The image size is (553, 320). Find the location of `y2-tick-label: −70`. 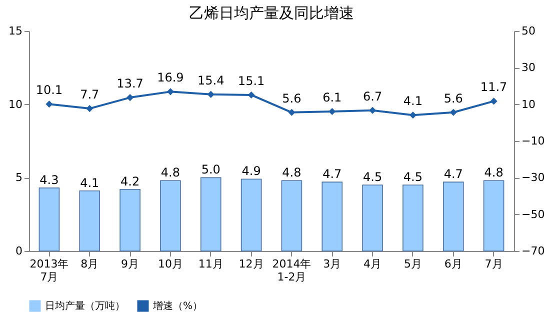

y2-tick-label: −70 is located at coordinates (533, 251).